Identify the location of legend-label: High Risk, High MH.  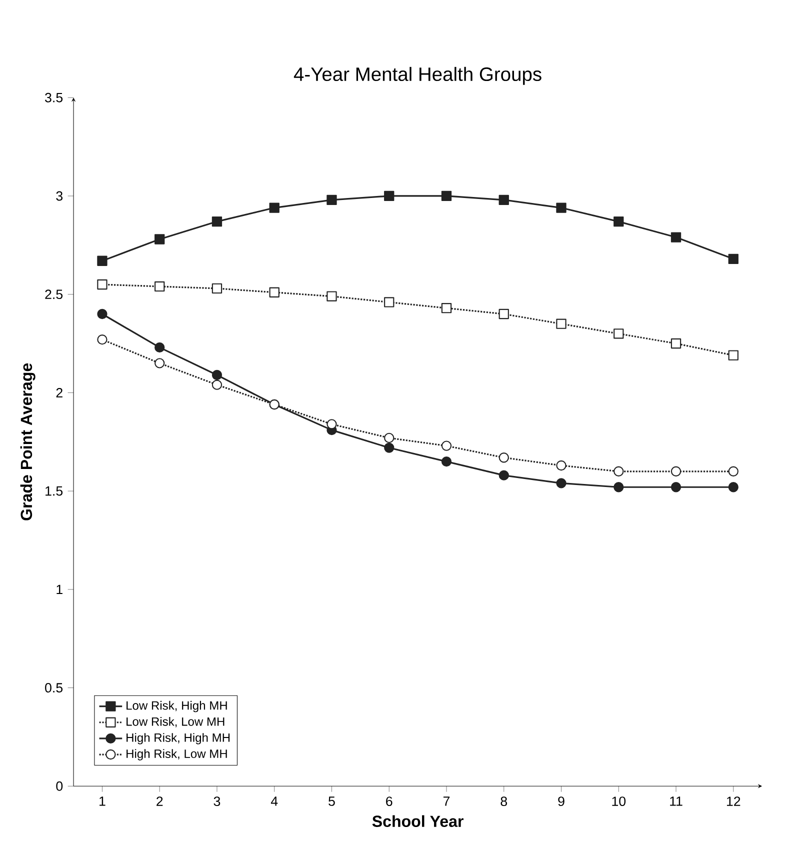
(178, 738).